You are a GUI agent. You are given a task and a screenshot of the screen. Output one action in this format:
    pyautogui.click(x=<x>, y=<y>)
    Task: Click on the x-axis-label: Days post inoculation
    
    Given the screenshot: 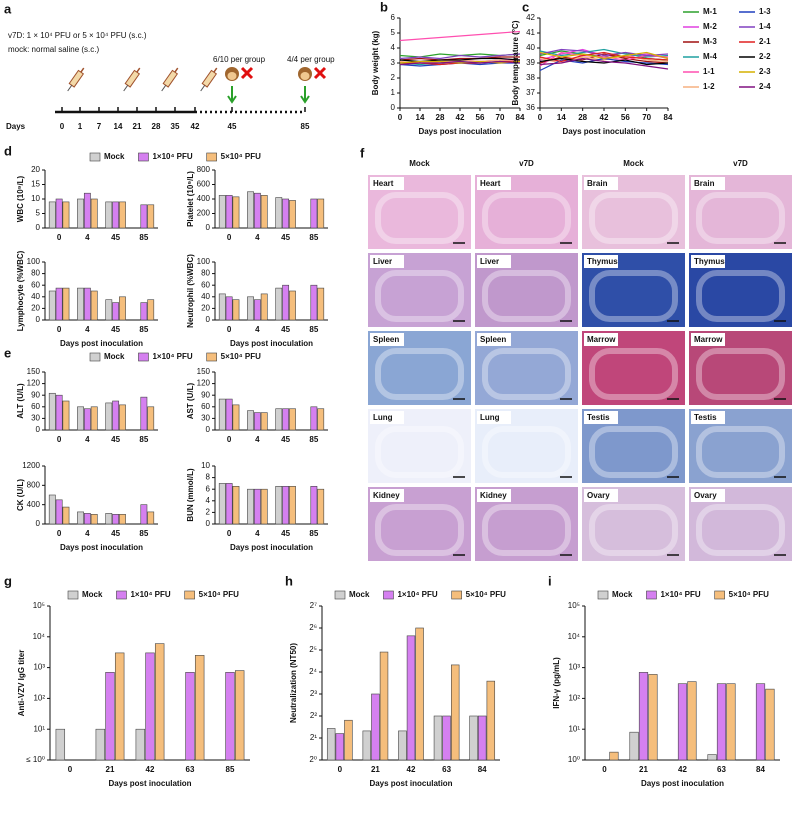 What is the action you would take?
    pyautogui.click(x=271, y=343)
    